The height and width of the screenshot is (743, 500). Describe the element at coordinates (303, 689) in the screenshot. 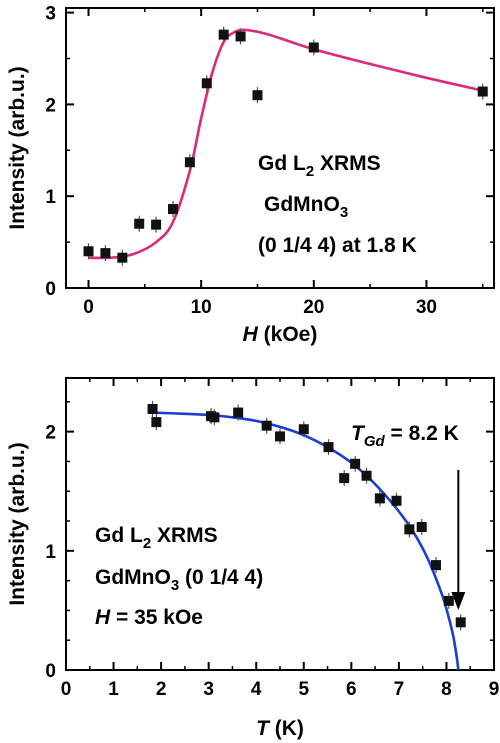

I see `x-tick-label: 5` at that location.